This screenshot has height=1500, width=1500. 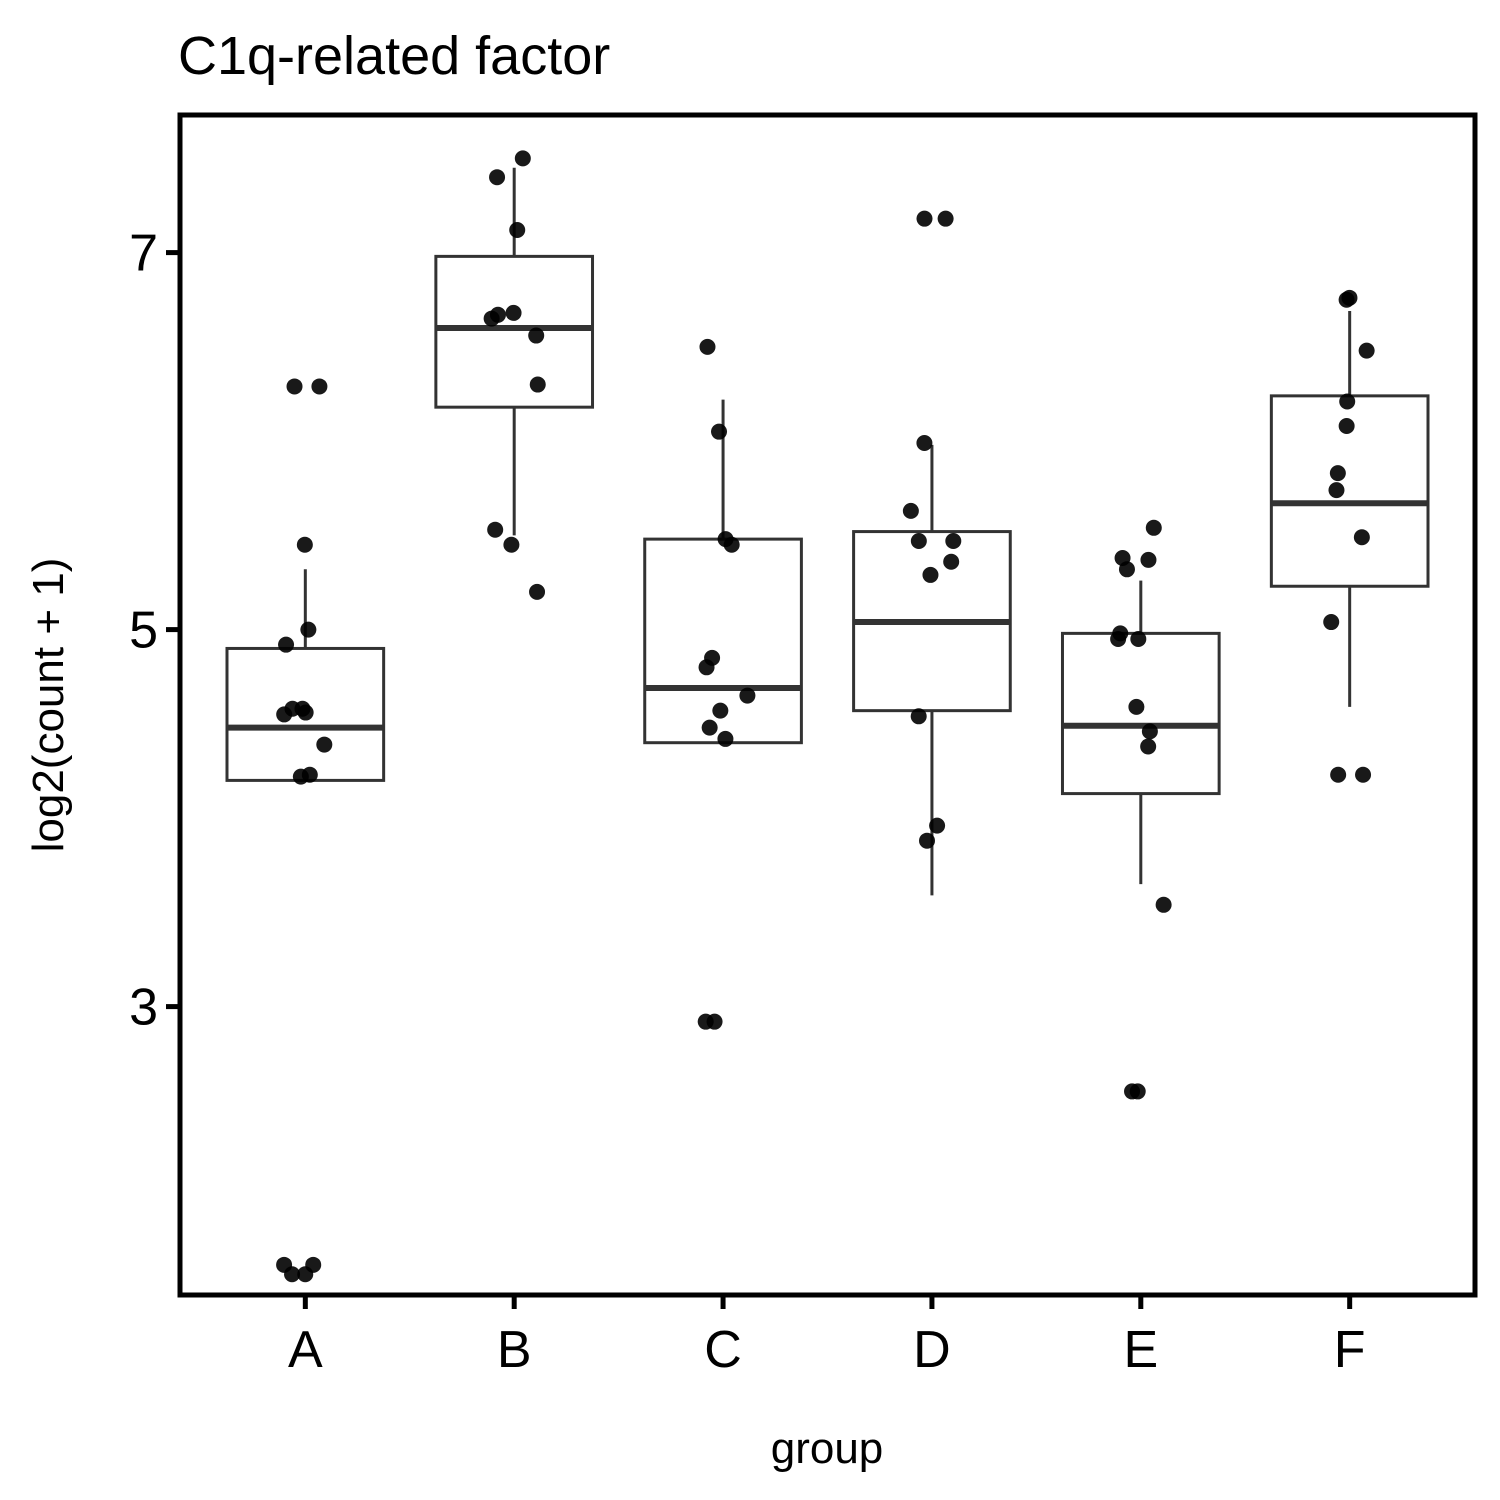 What do you see at coordinates (932, 670) in the screenshot?
I see `box-d` at bounding box center [932, 670].